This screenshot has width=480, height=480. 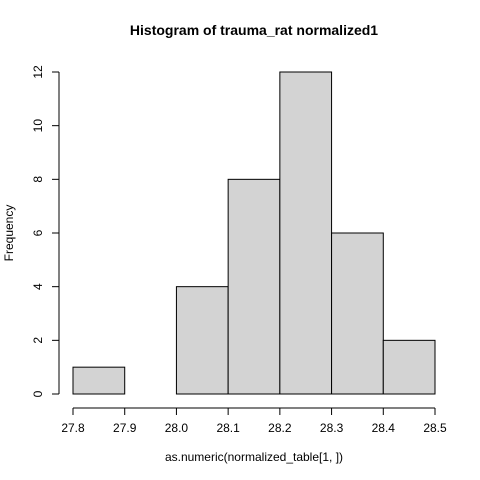 What do you see at coordinates (254, 457) in the screenshot?
I see `x-axis-label: as.numeric(normalized_table[1, ])` at bounding box center [254, 457].